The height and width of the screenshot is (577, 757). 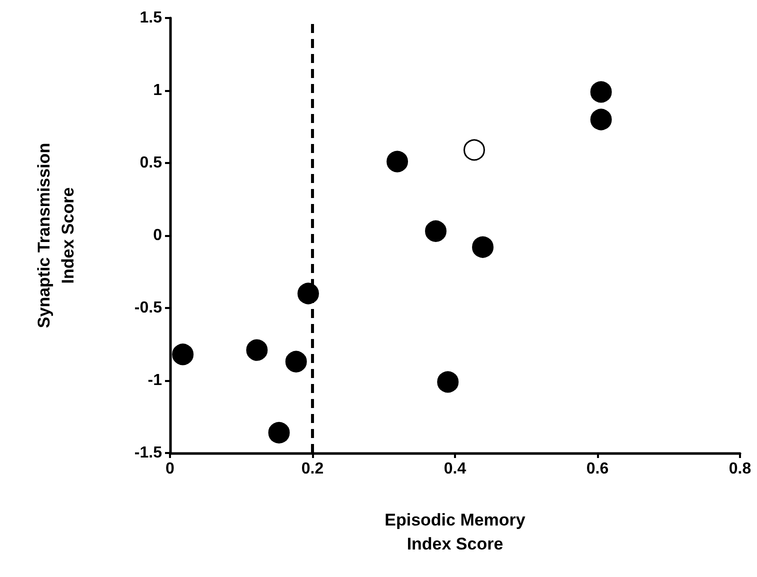 What do you see at coordinates (151, 163) in the screenshot?
I see `y-tick-label: 0.5` at bounding box center [151, 163].